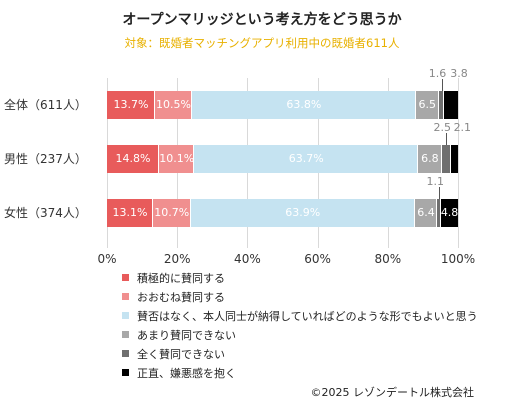 The height and width of the screenshot is (408, 524). I want to click on legend-item: 積極的に賛同する, so click(300, 277).